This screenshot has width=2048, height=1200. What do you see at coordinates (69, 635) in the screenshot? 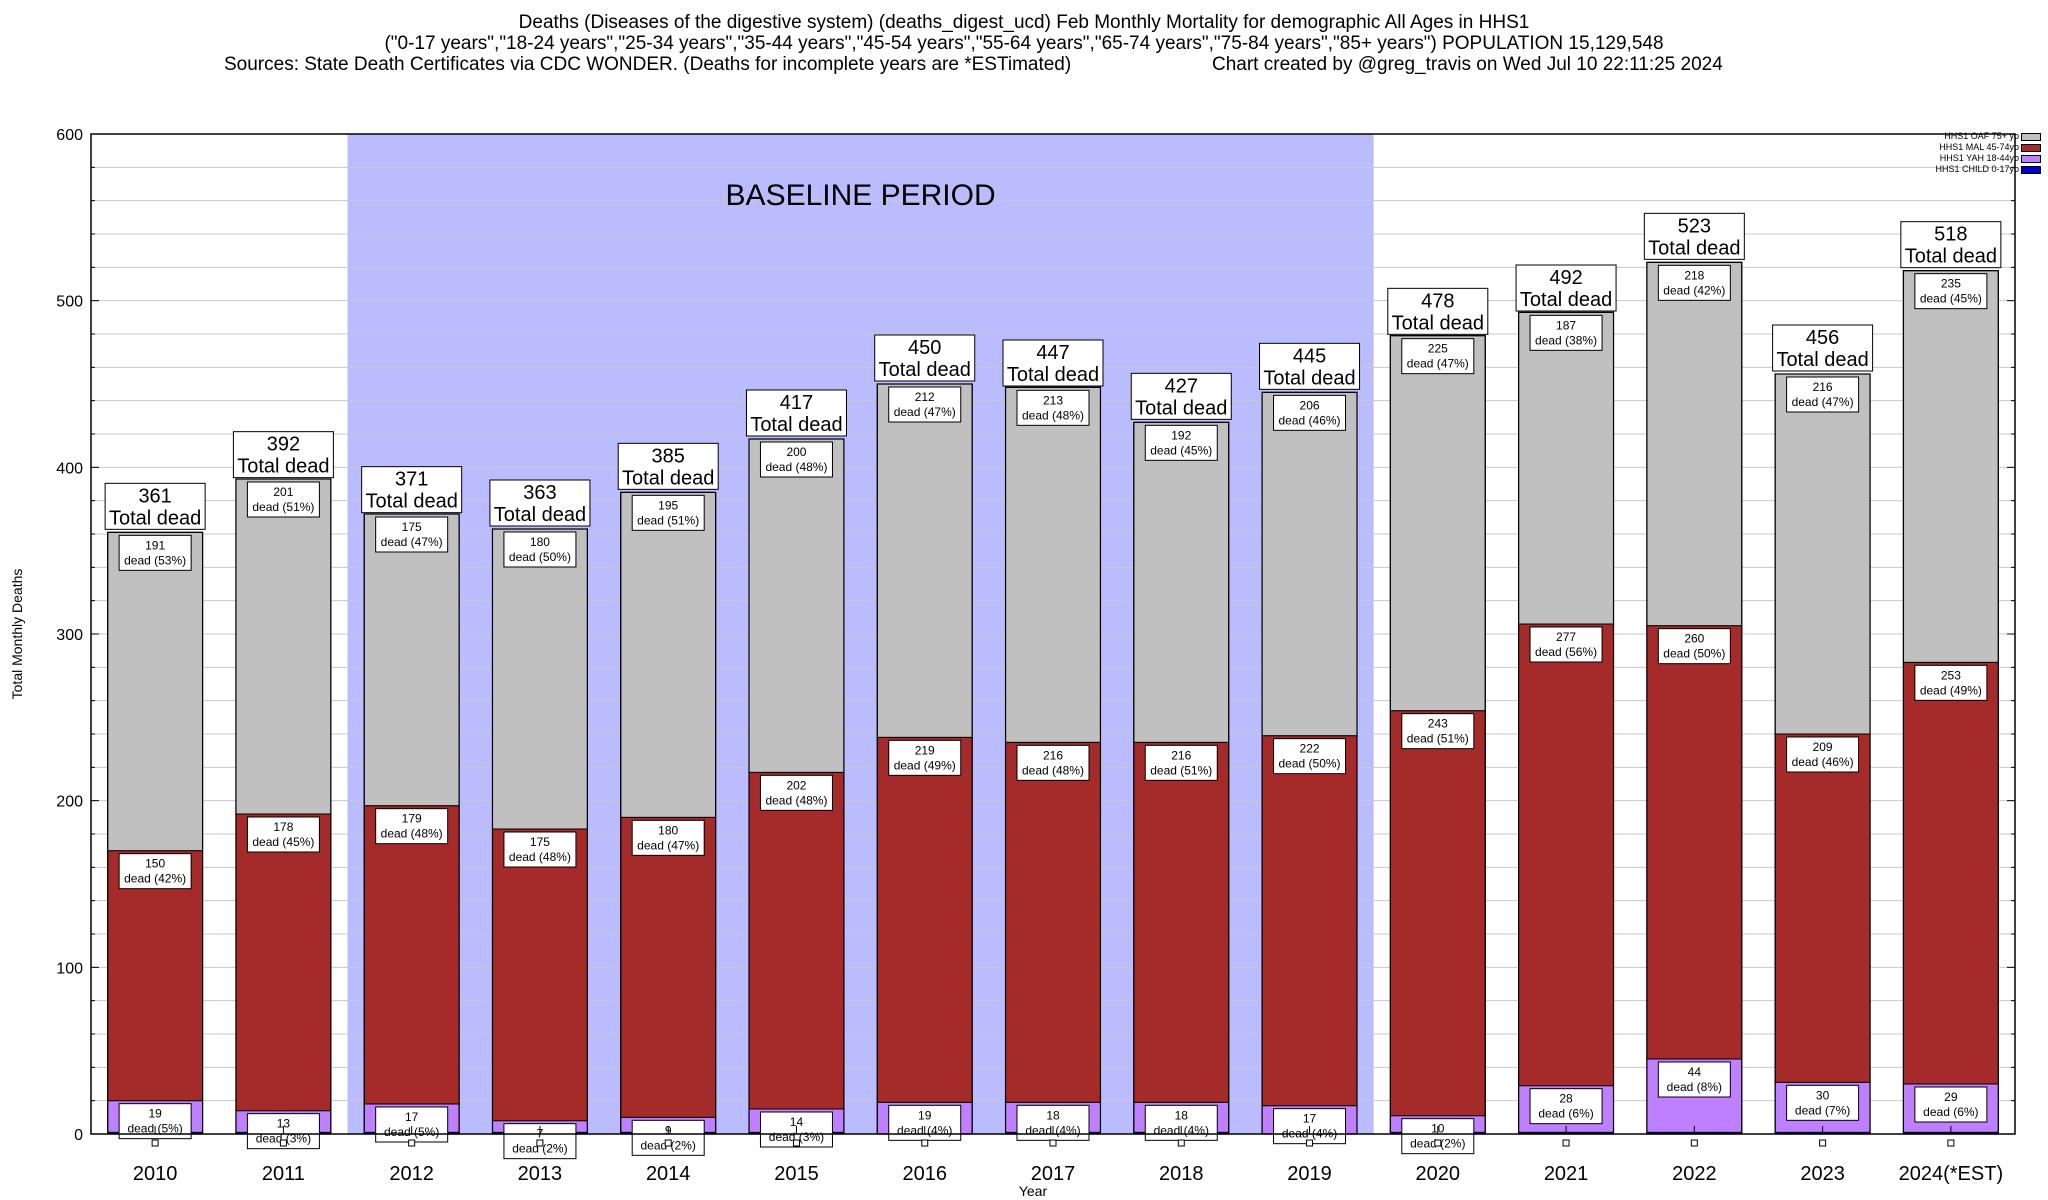
I see `y-tick-label: 300` at bounding box center [69, 635].